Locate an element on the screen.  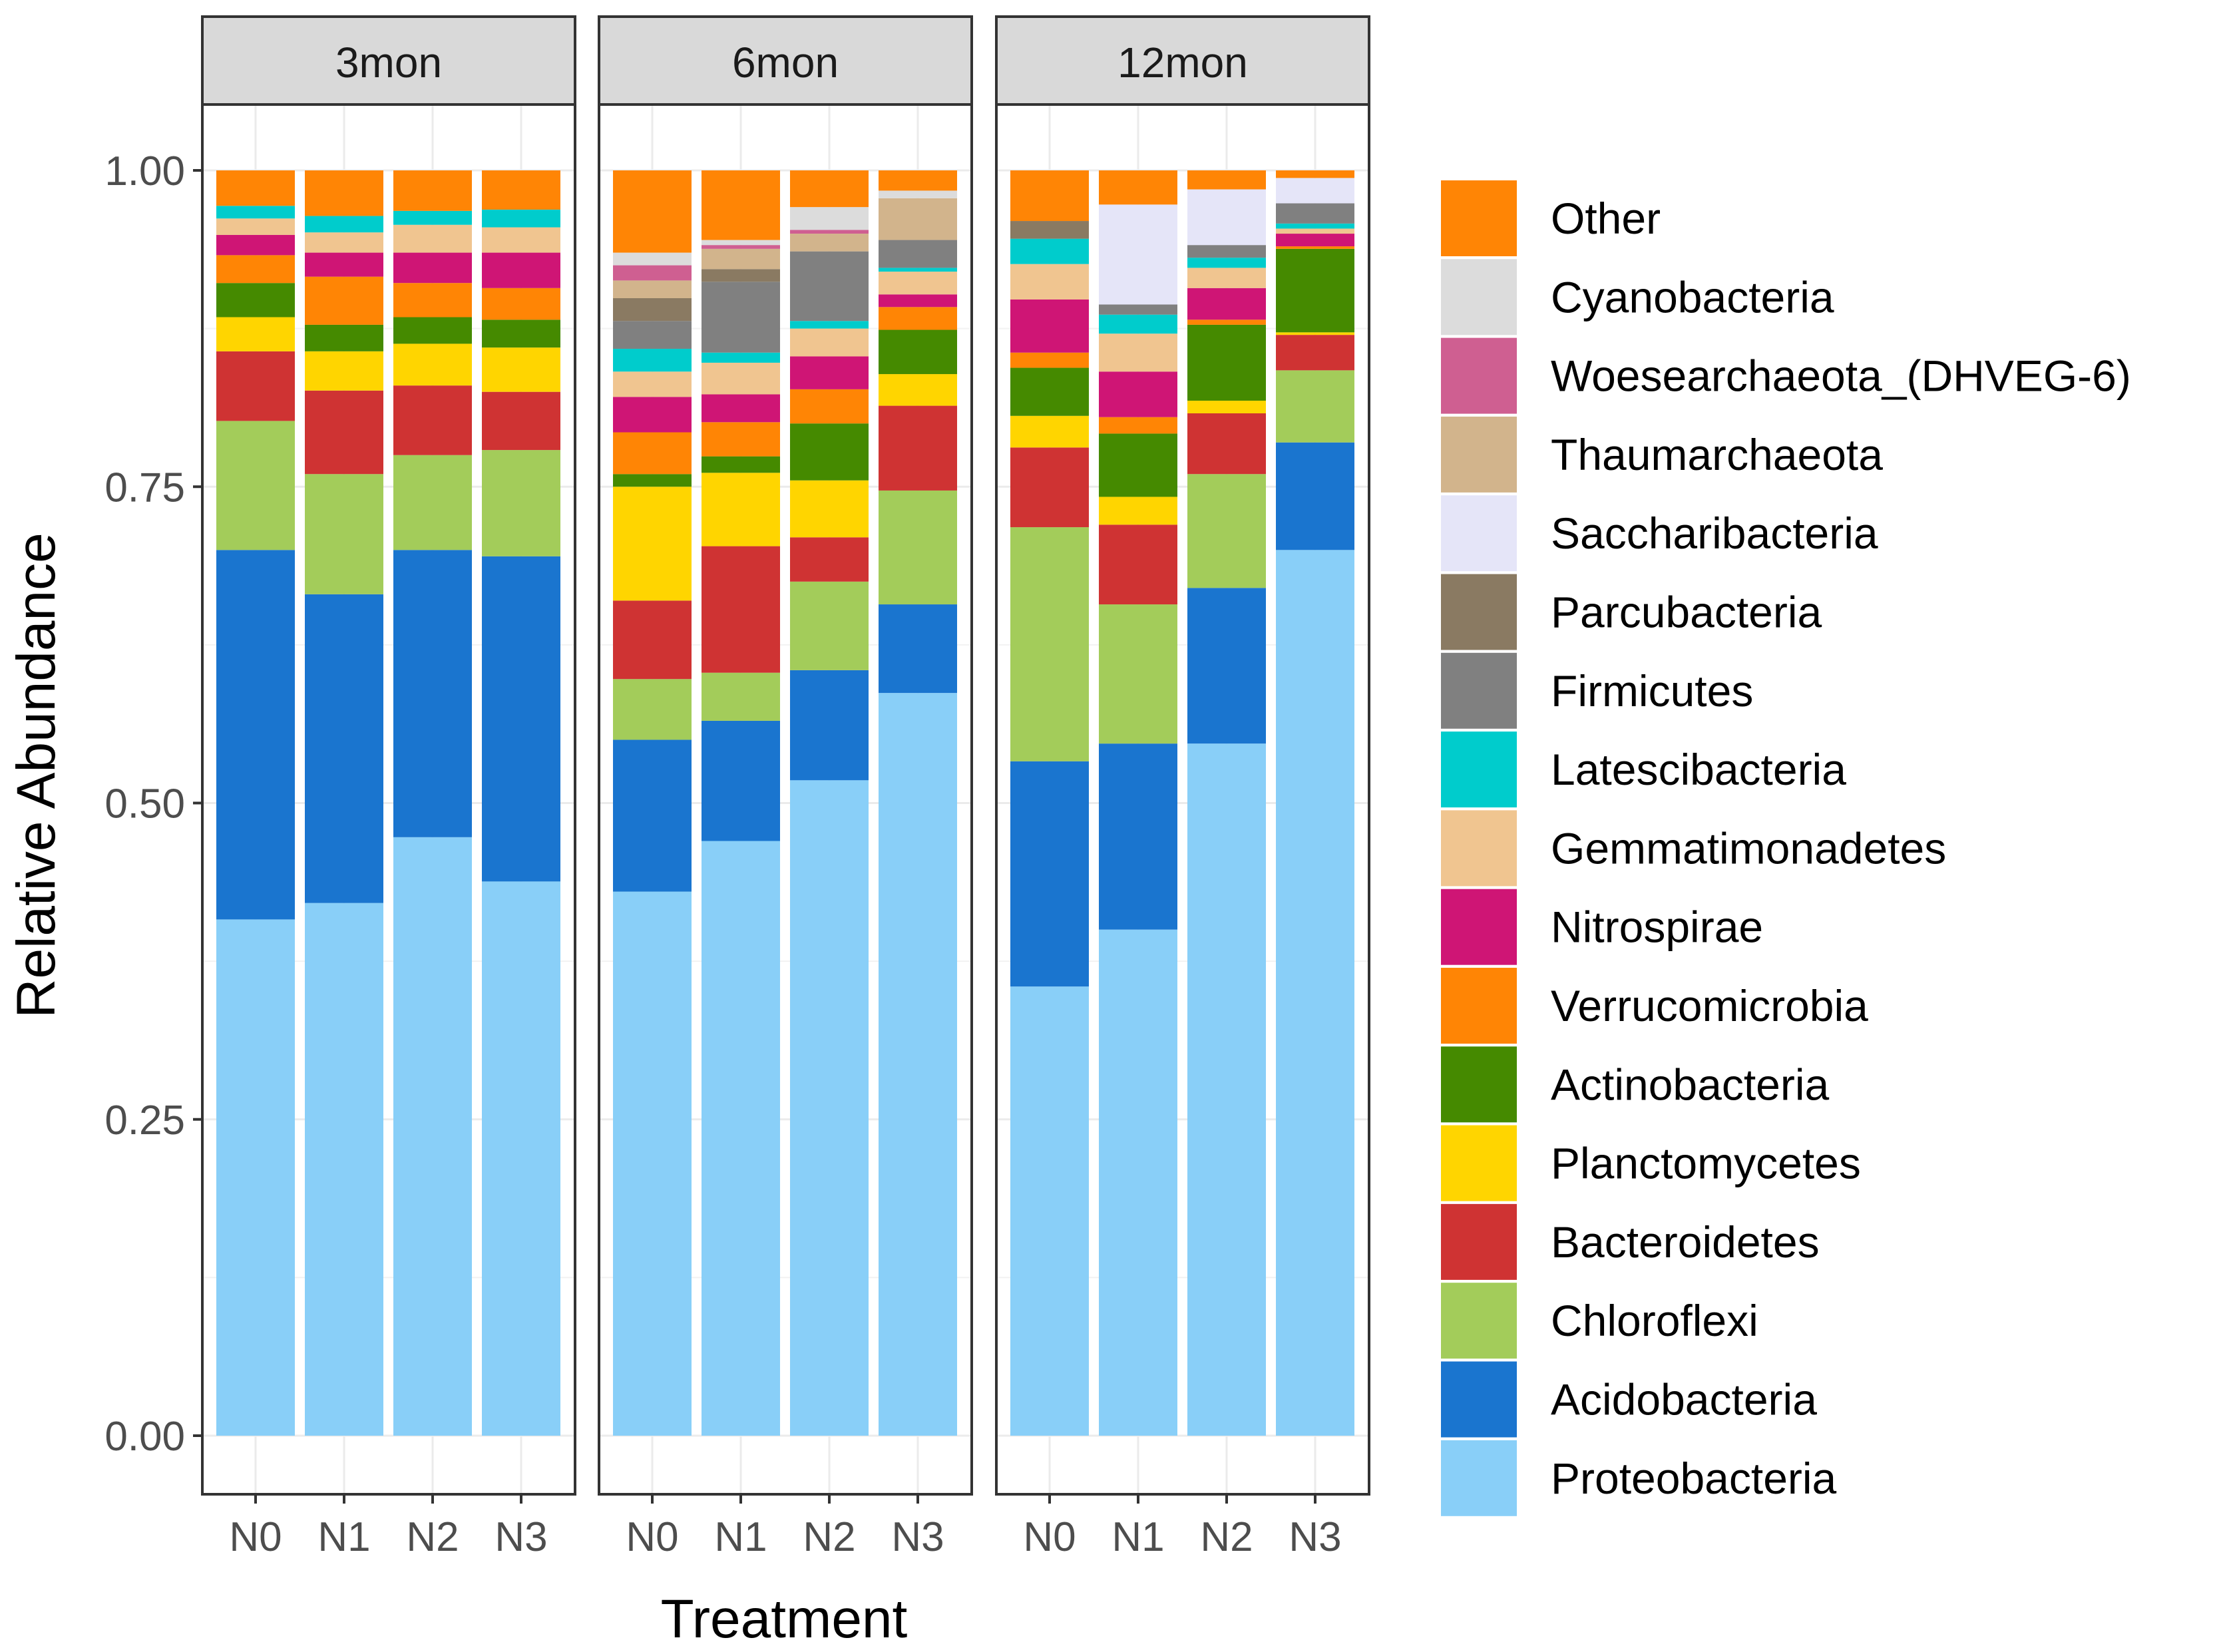
panel-border is located at coordinates (388, 799).